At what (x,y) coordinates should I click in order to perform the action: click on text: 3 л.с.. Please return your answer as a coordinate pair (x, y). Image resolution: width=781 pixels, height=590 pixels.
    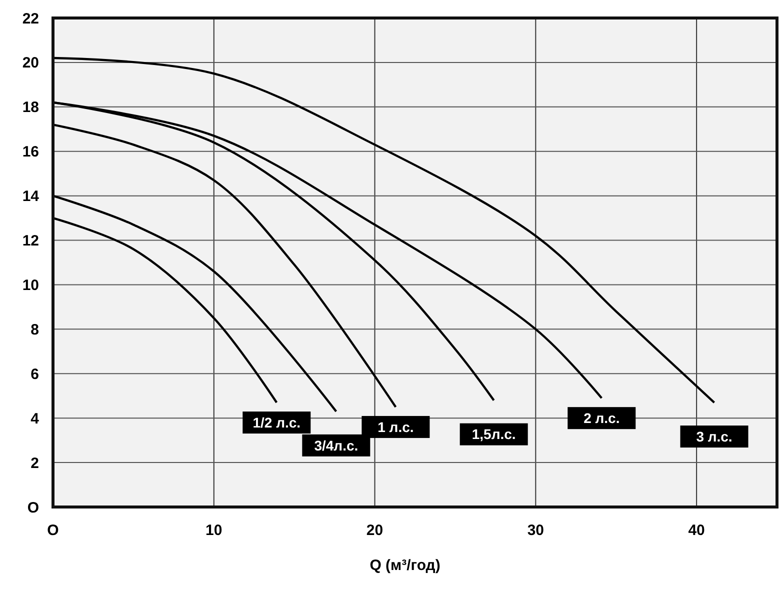
    Looking at the image, I should click on (714, 436).